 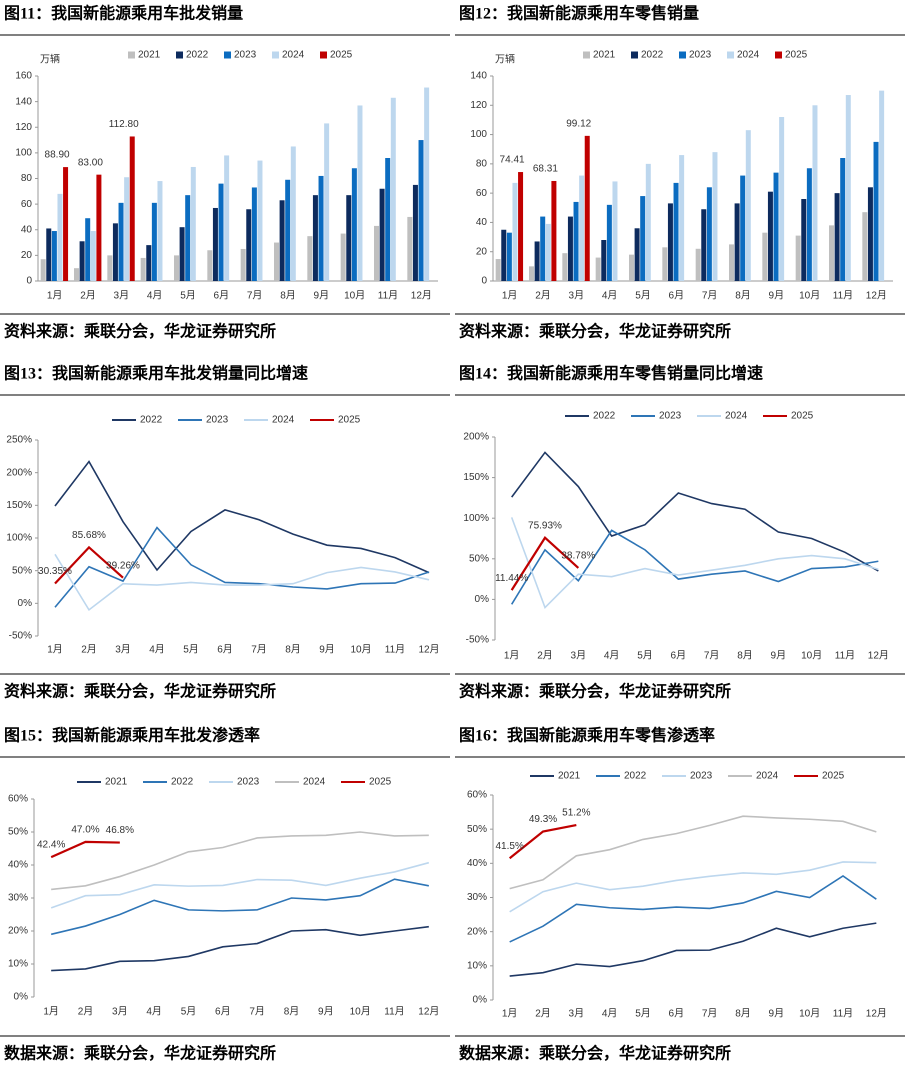 What do you see at coordinates (217, 420) in the screenshot?
I see `legend-label: 2023` at bounding box center [217, 420].